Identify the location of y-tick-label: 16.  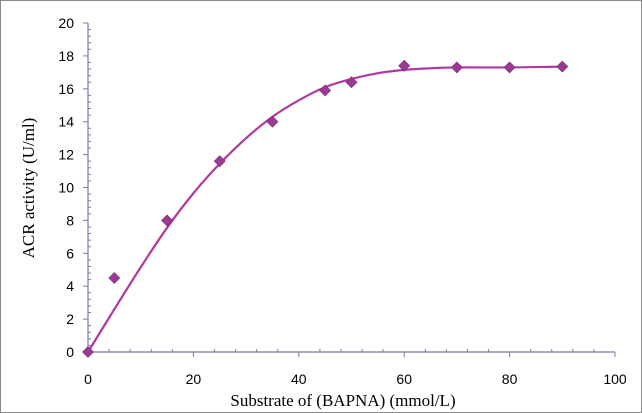
(66, 89).